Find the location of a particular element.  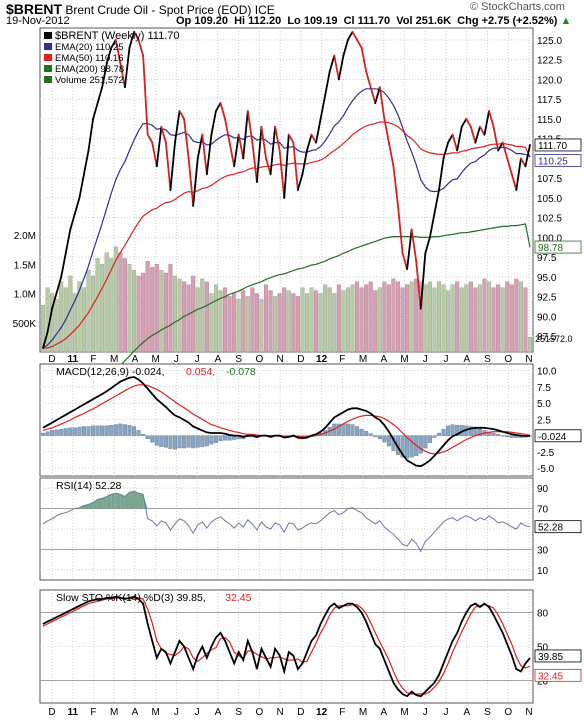

price-tick-label: 105.0 is located at coordinates (549, 199).